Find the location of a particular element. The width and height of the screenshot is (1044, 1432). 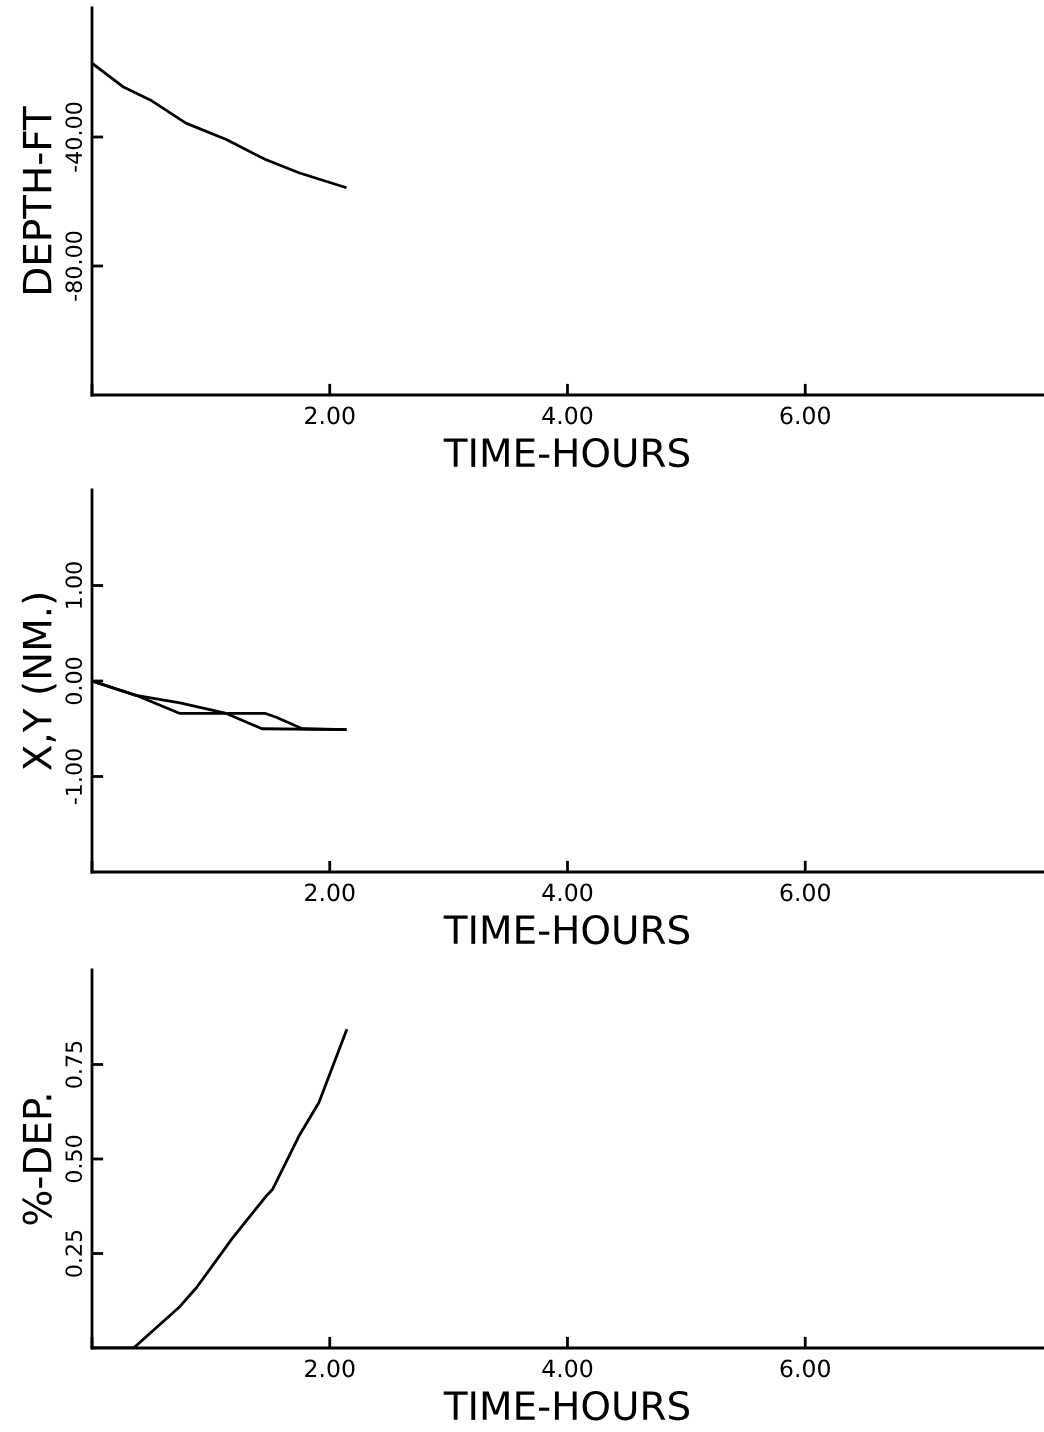

y-tick-label: -80.00 is located at coordinates (74, 266).